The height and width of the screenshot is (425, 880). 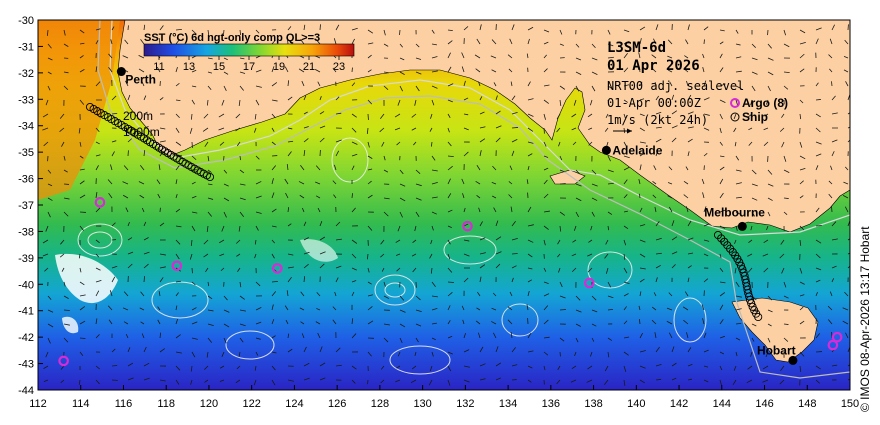 I want to click on city-dot-melbourne, so click(x=742, y=226).